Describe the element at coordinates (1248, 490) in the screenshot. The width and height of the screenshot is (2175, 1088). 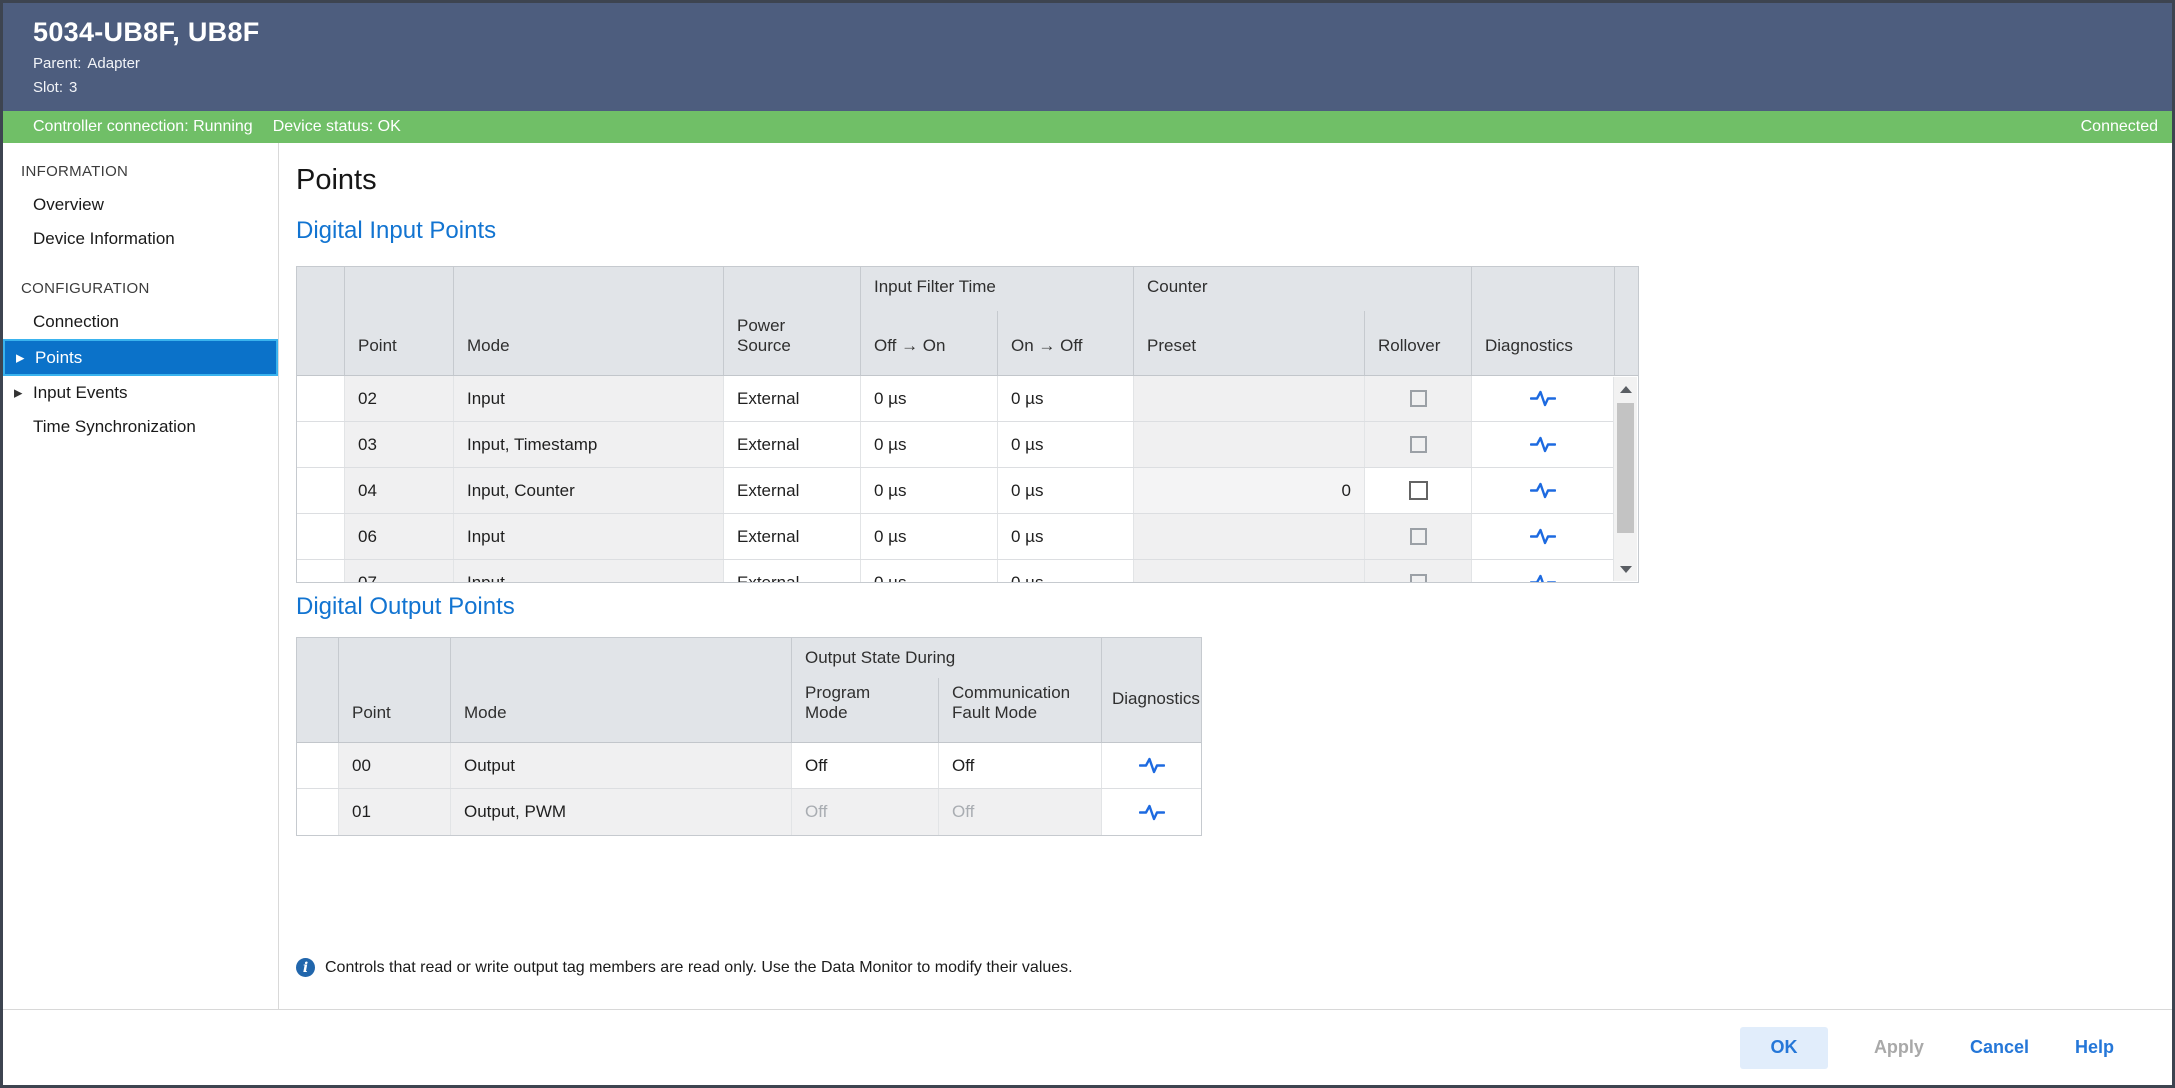
I see `preset-cell: 0` at that location.